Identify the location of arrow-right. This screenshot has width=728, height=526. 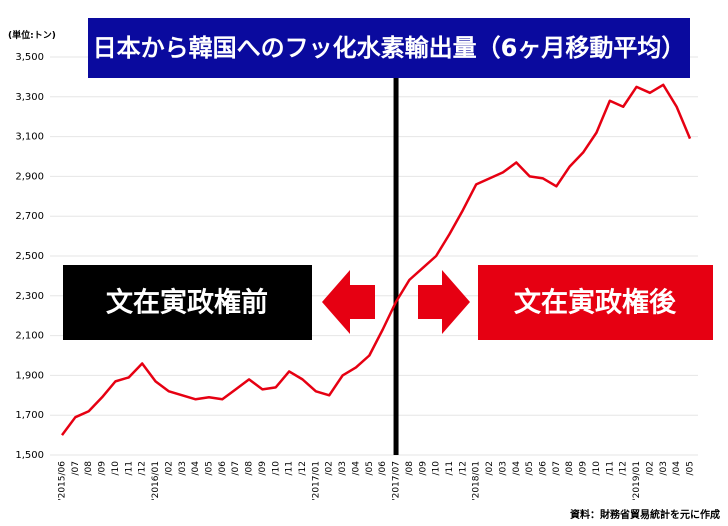
(444, 302).